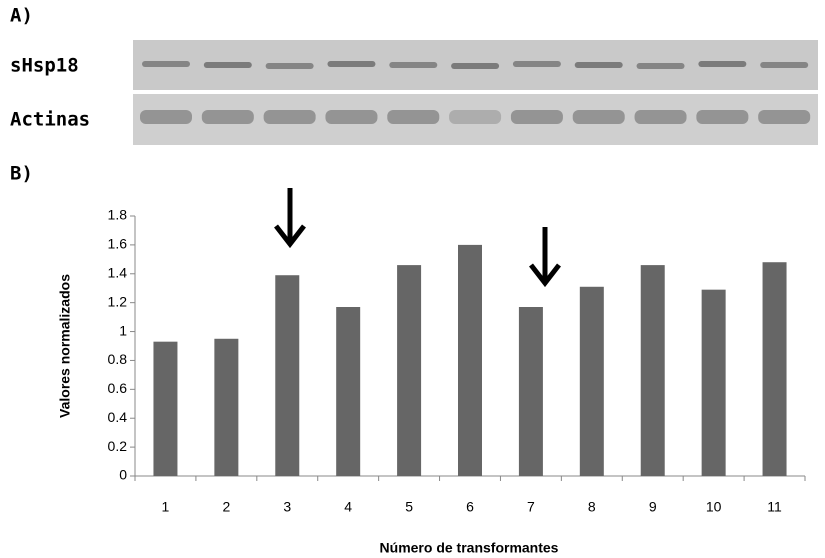  I want to click on y-tick-label: 0.6, so click(118, 388).